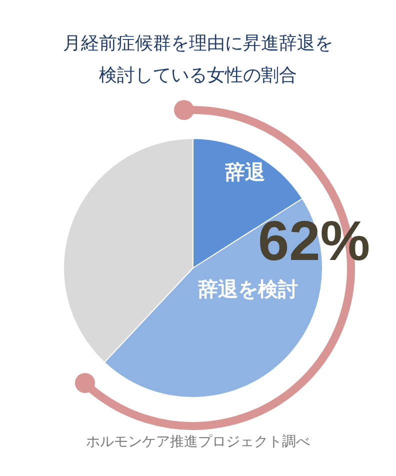 The height and width of the screenshot is (476, 396). I want to click on text: ホルモンケア推進プロジェクト調べ, so click(198, 442).